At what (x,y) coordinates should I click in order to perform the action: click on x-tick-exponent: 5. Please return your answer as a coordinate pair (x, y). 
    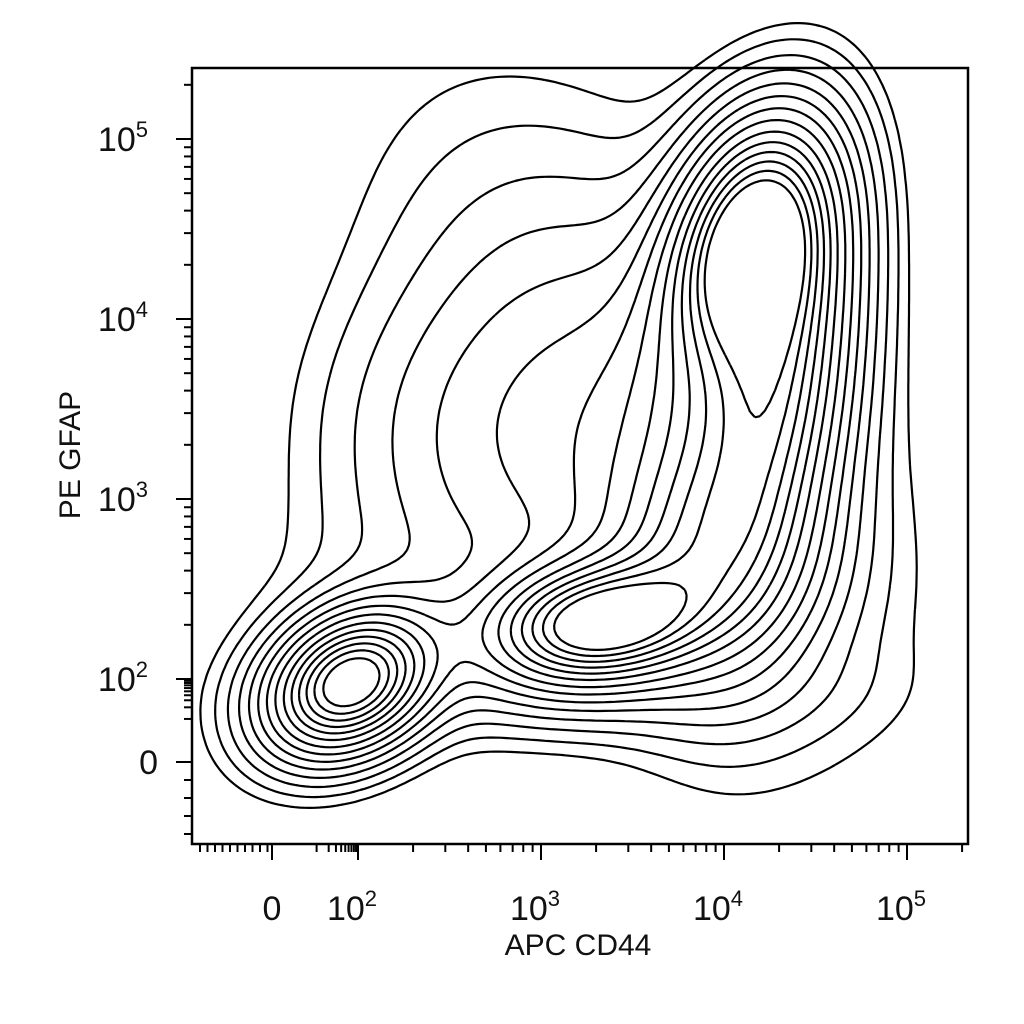
    Looking at the image, I should click on (920, 898).